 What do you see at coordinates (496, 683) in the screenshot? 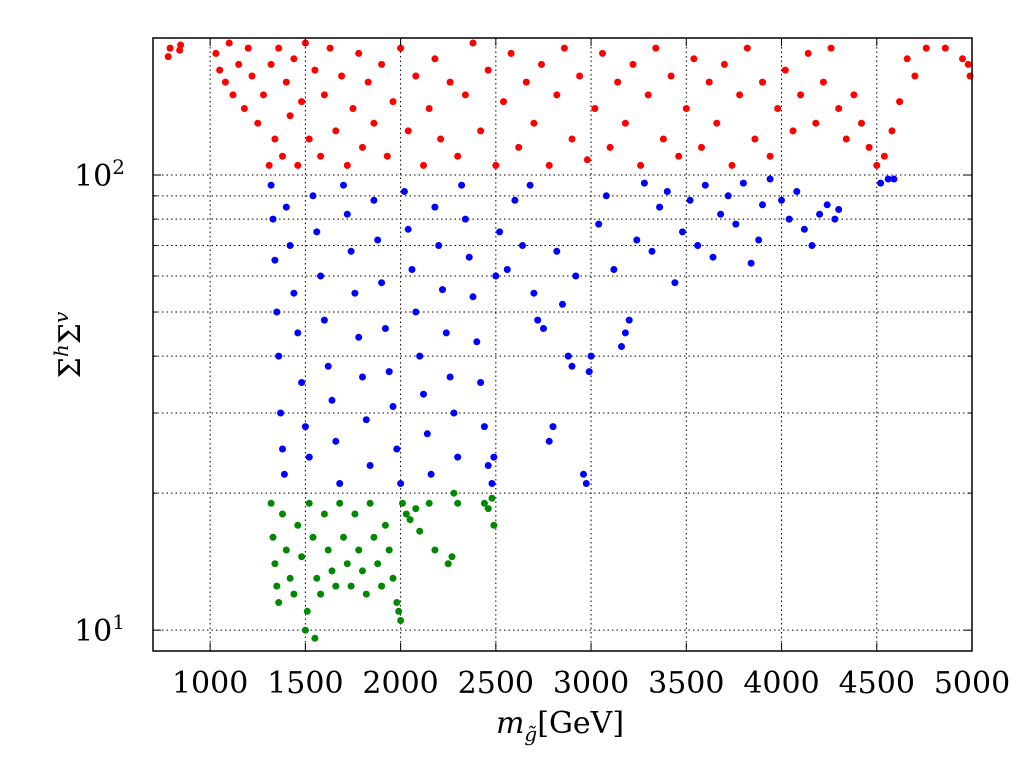
I see `x-tick-label: 2500` at bounding box center [496, 683].